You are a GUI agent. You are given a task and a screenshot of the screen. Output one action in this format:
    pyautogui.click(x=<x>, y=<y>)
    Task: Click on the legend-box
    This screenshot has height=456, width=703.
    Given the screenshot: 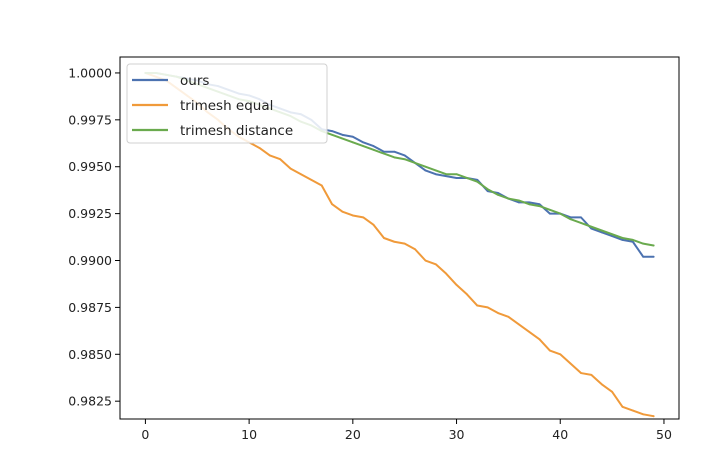 What is the action you would take?
    pyautogui.click(x=227, y=103)
    